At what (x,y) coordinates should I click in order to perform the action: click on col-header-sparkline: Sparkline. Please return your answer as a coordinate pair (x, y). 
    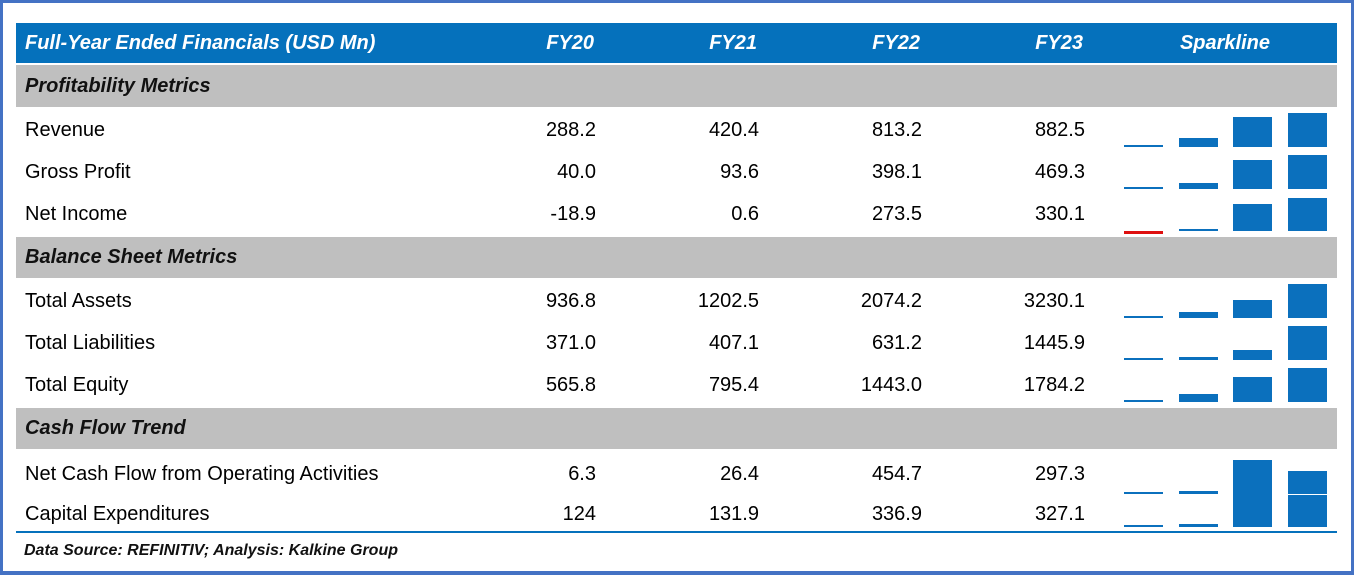
    Looking at the image, I should click on (1225, 42).